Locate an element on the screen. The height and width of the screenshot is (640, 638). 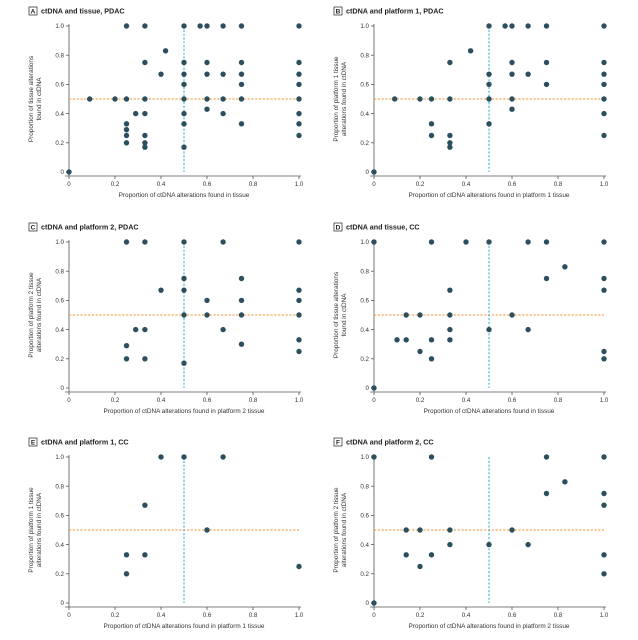
panel-letter: C is located at coordinates (33, 227).